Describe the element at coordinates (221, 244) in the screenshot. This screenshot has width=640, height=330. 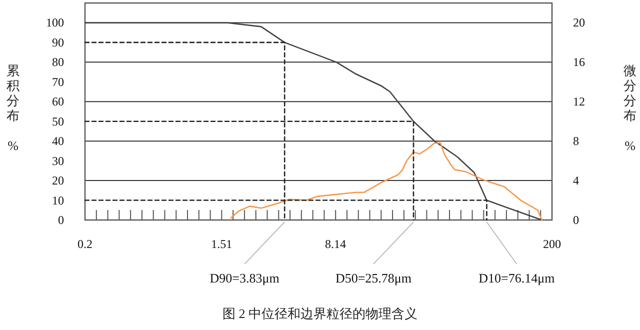
I see `x-tick-label: 1.51` at that location.